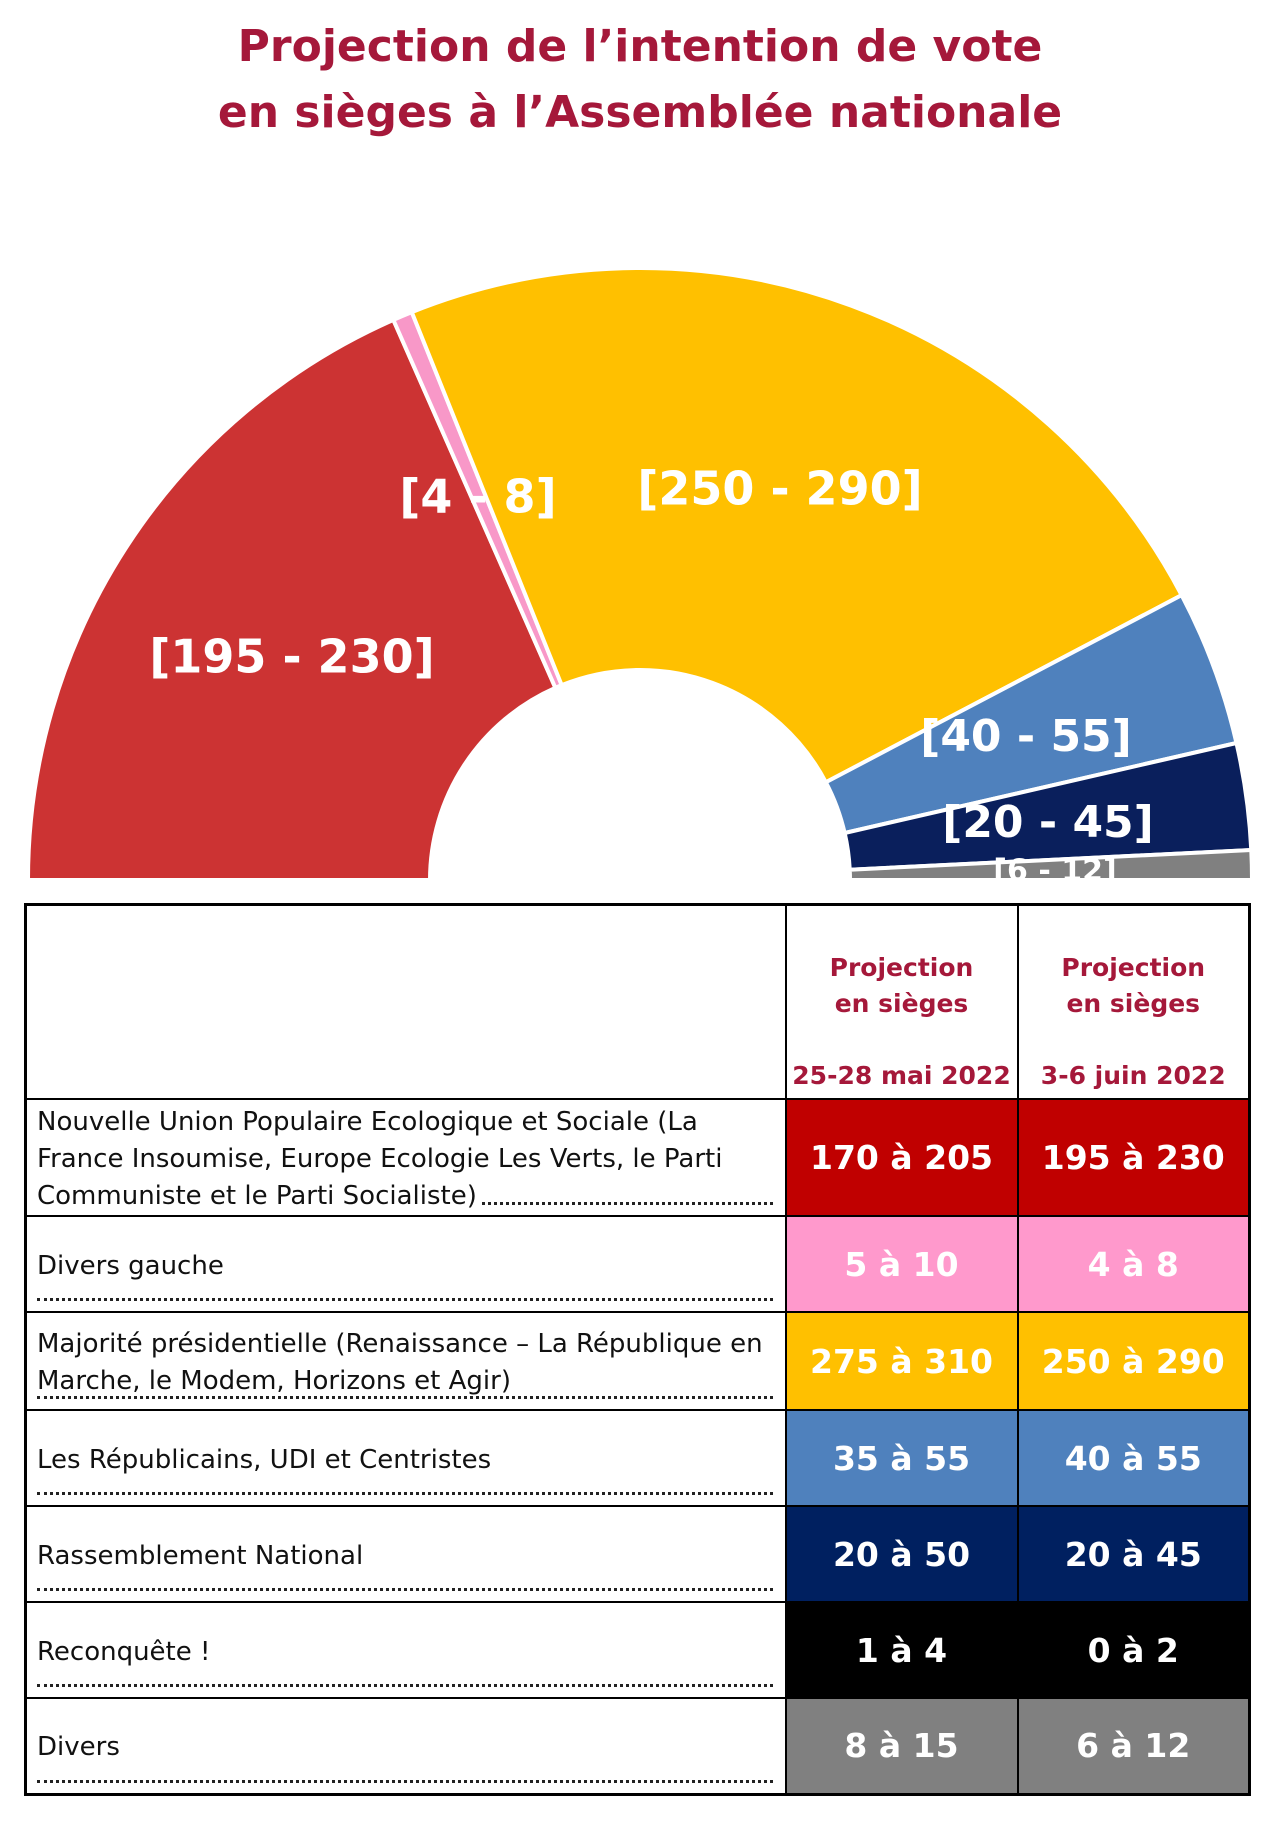 Image resolution: width=1280 pixels, height=1836 pixels. I want to click on party-name: Divers, so click(80, 1747).